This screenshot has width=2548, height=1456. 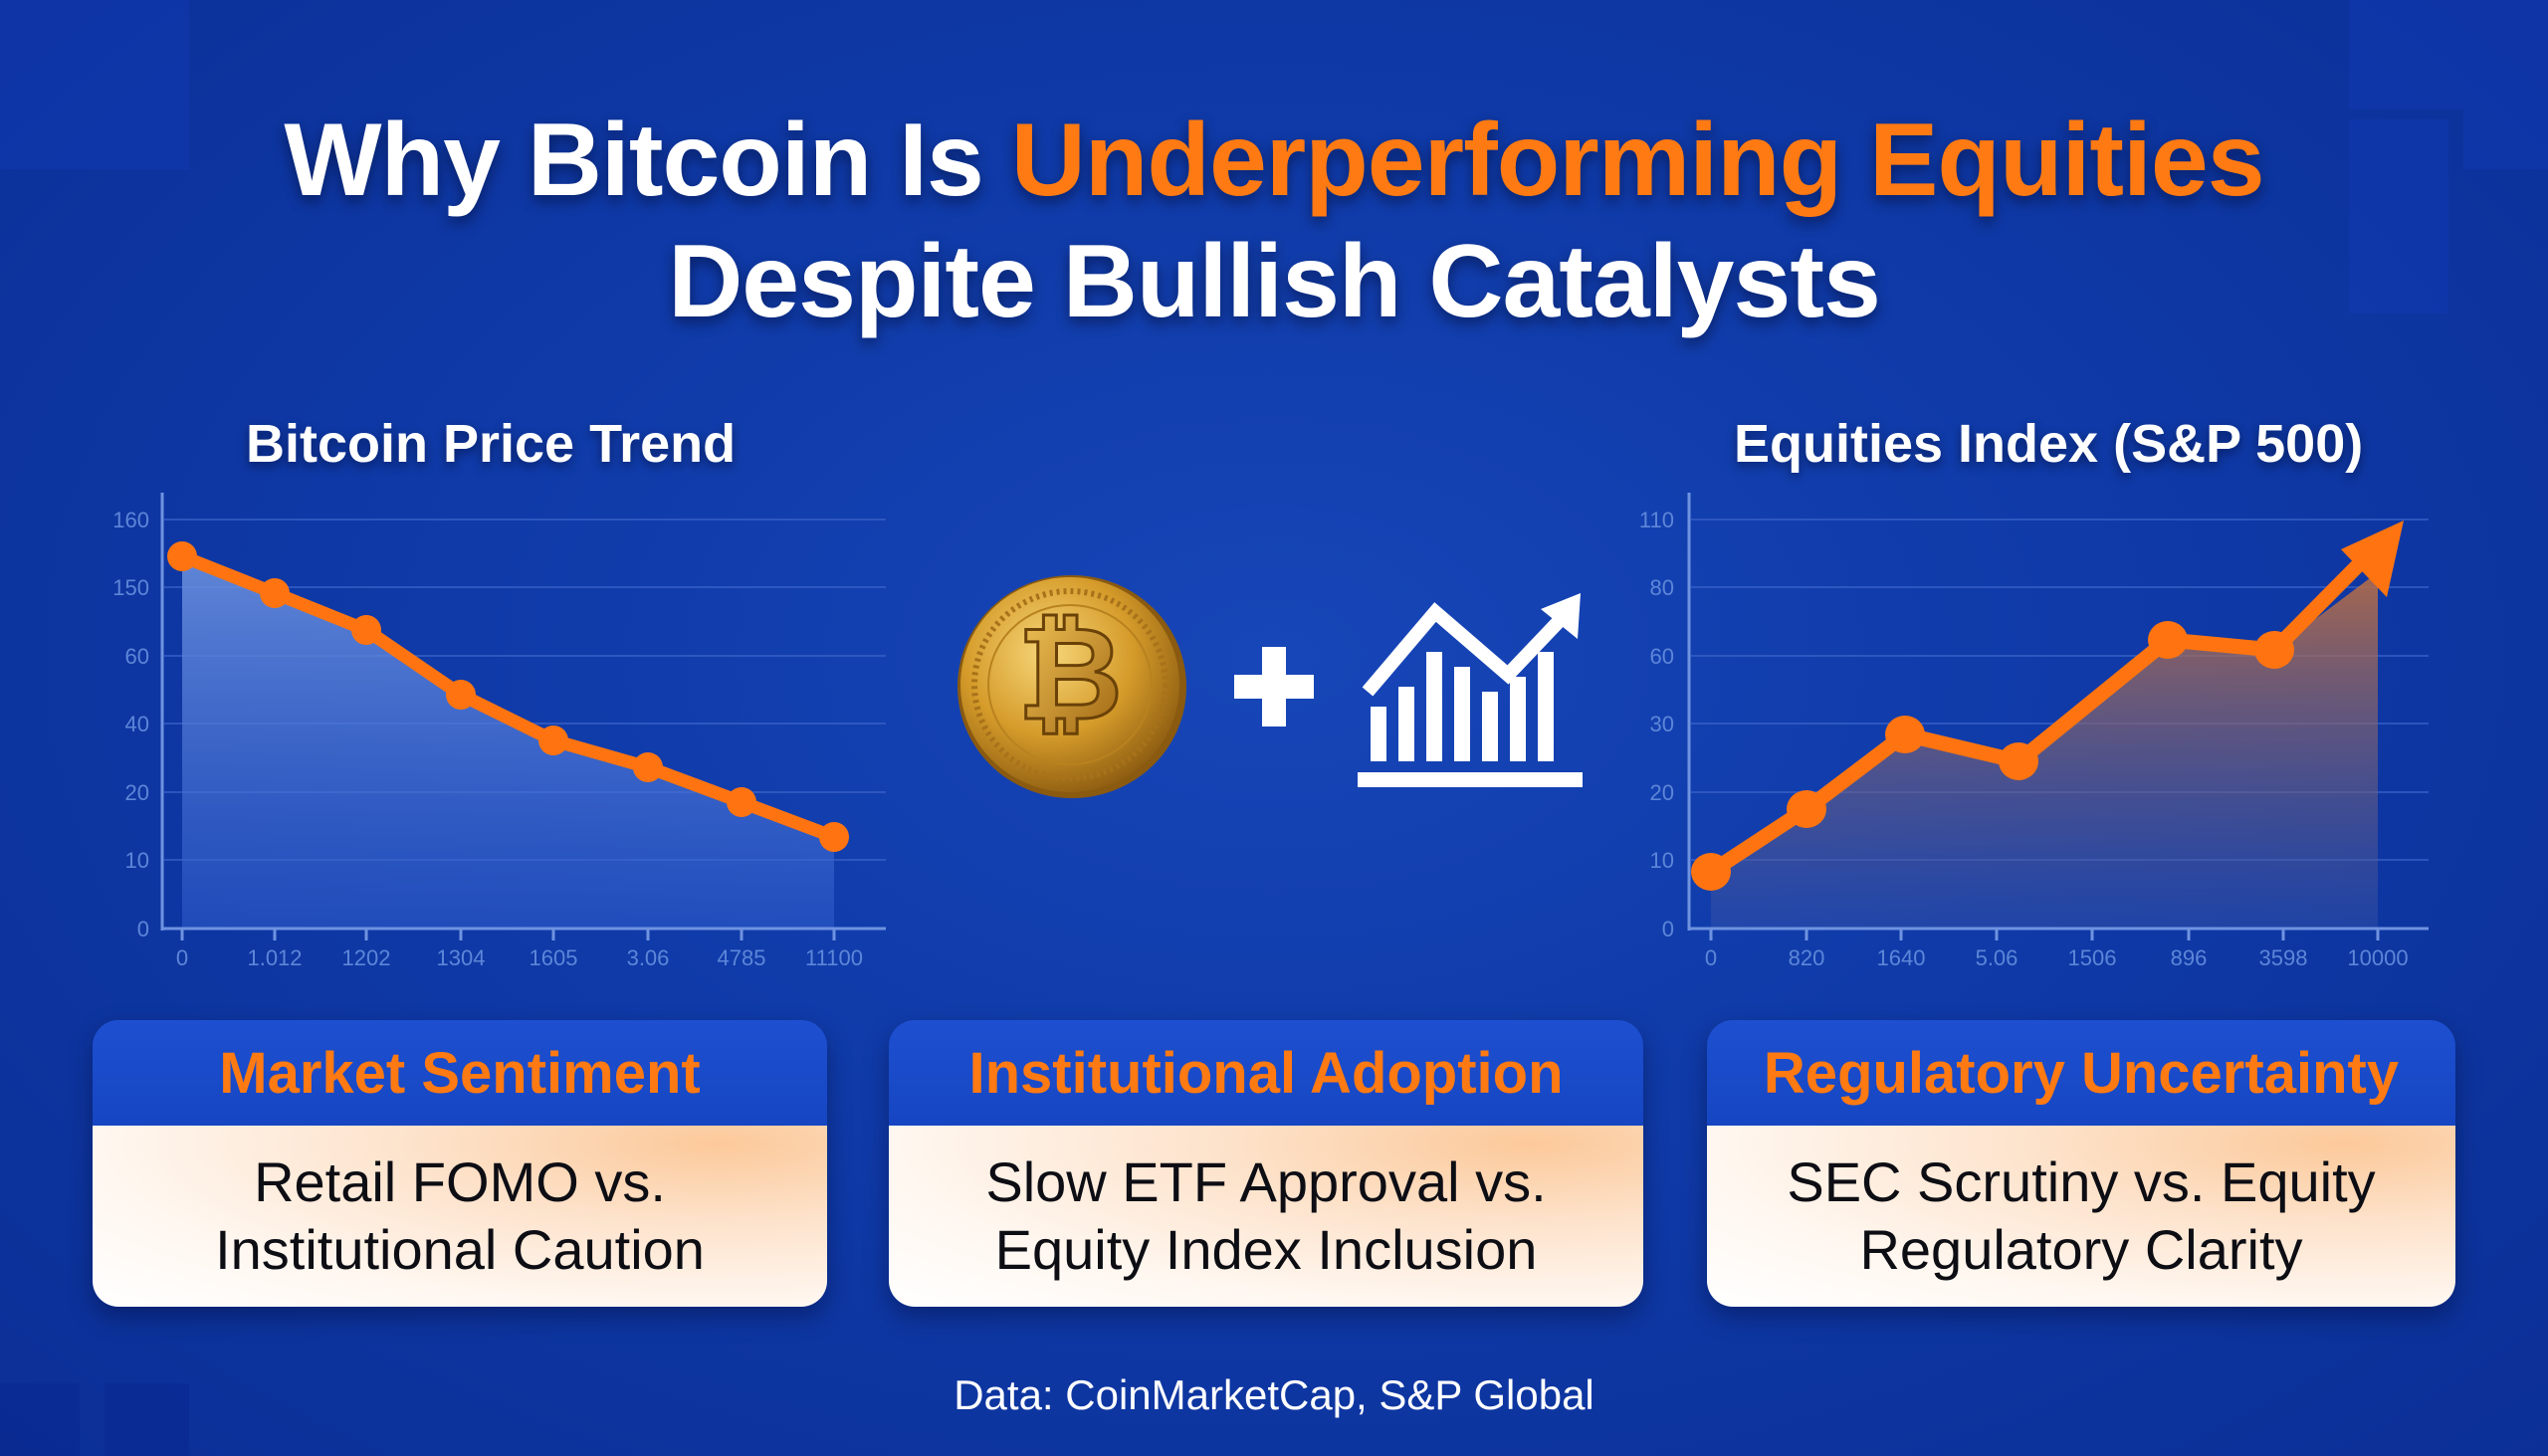 What do you see at coordinates (366, 957) in the screenshot?
I see `svg-text: 1202` at bounding box center [366, 957].